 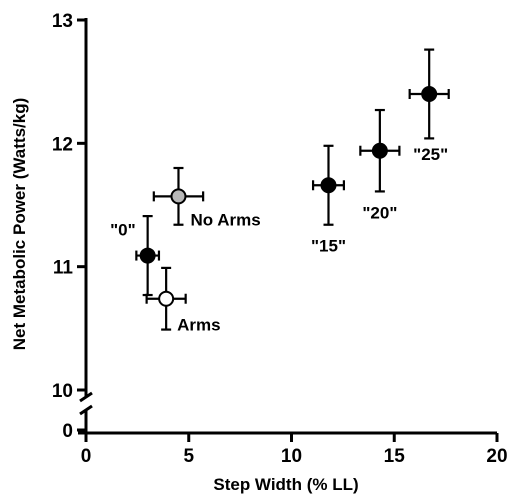 I want to click on y-tick-label: 11, so click(x=63, y=268).